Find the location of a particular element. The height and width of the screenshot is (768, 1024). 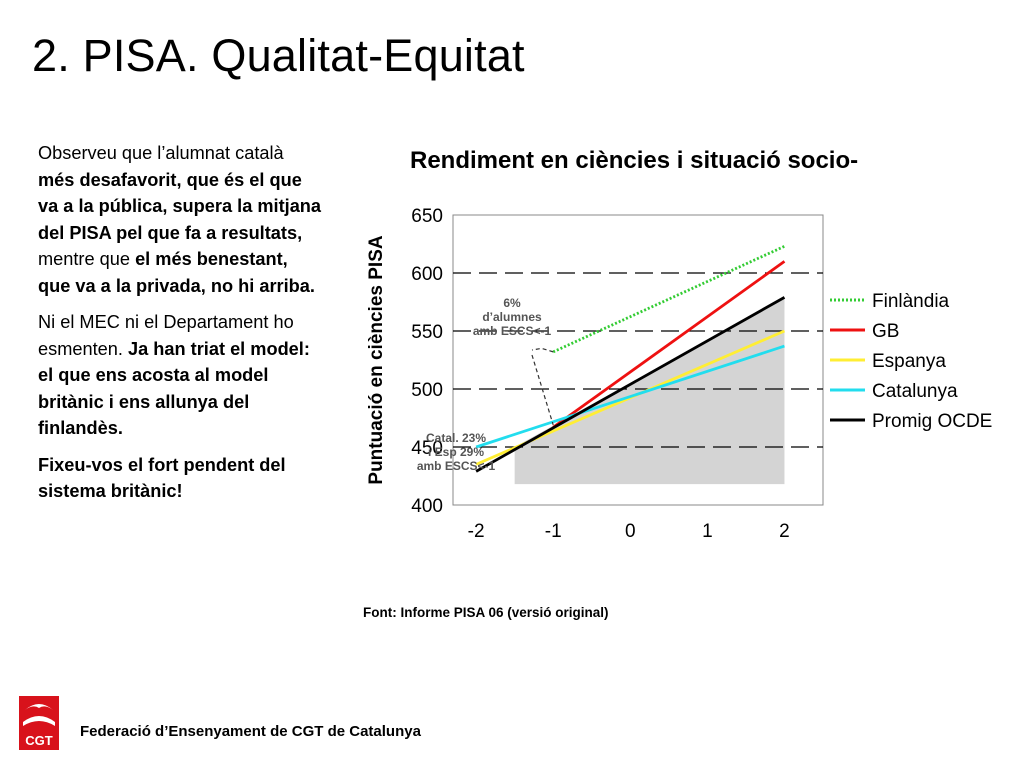

y-tick-label: 650 is located at coordinates (427, 216).